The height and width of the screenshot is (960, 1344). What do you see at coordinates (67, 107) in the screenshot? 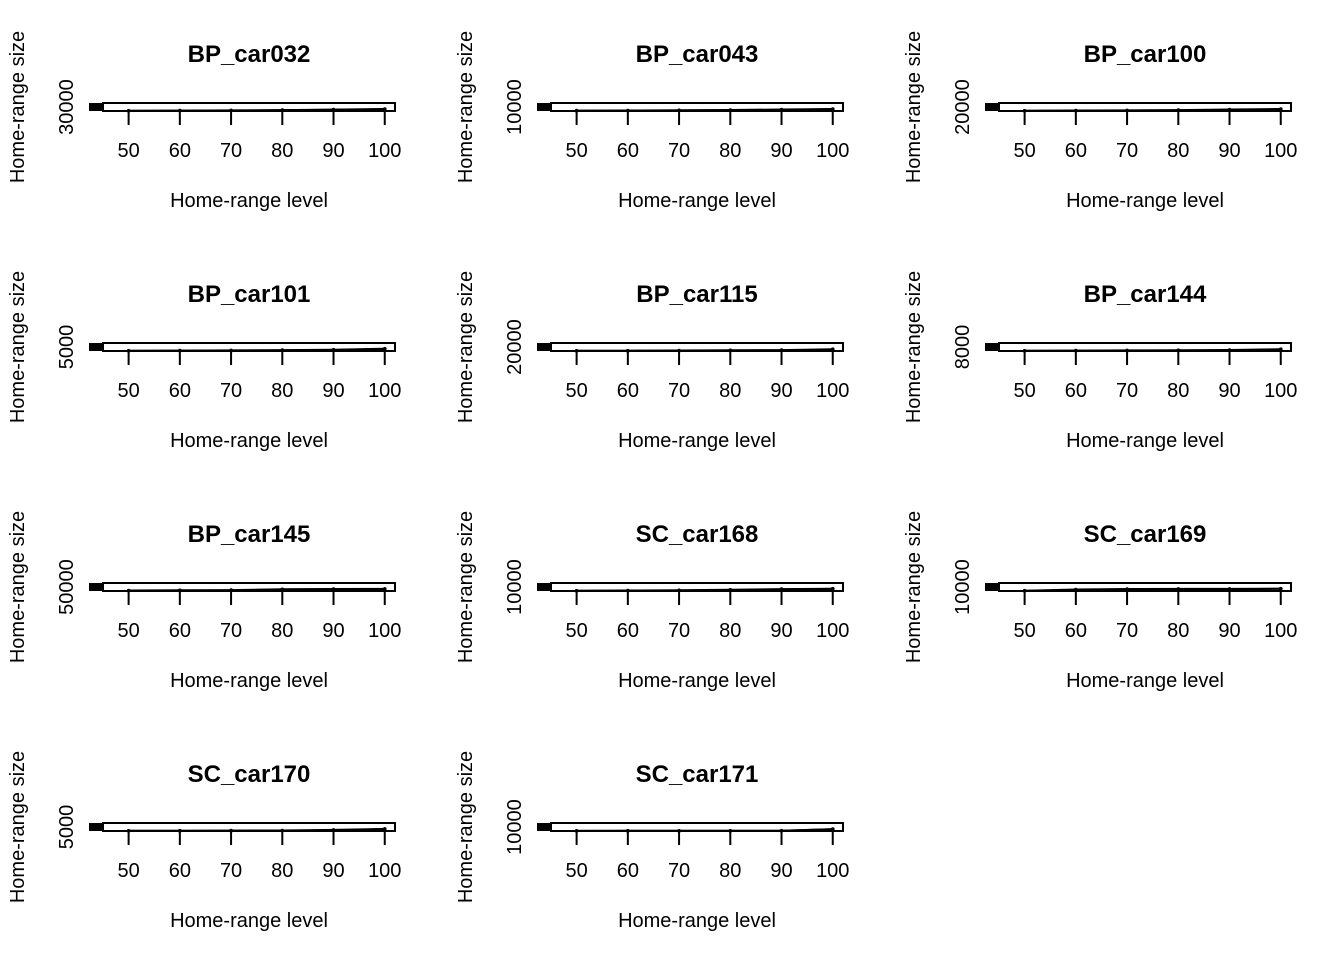
I see `y-tick-label: 30000` at bounding box center [67, 107].